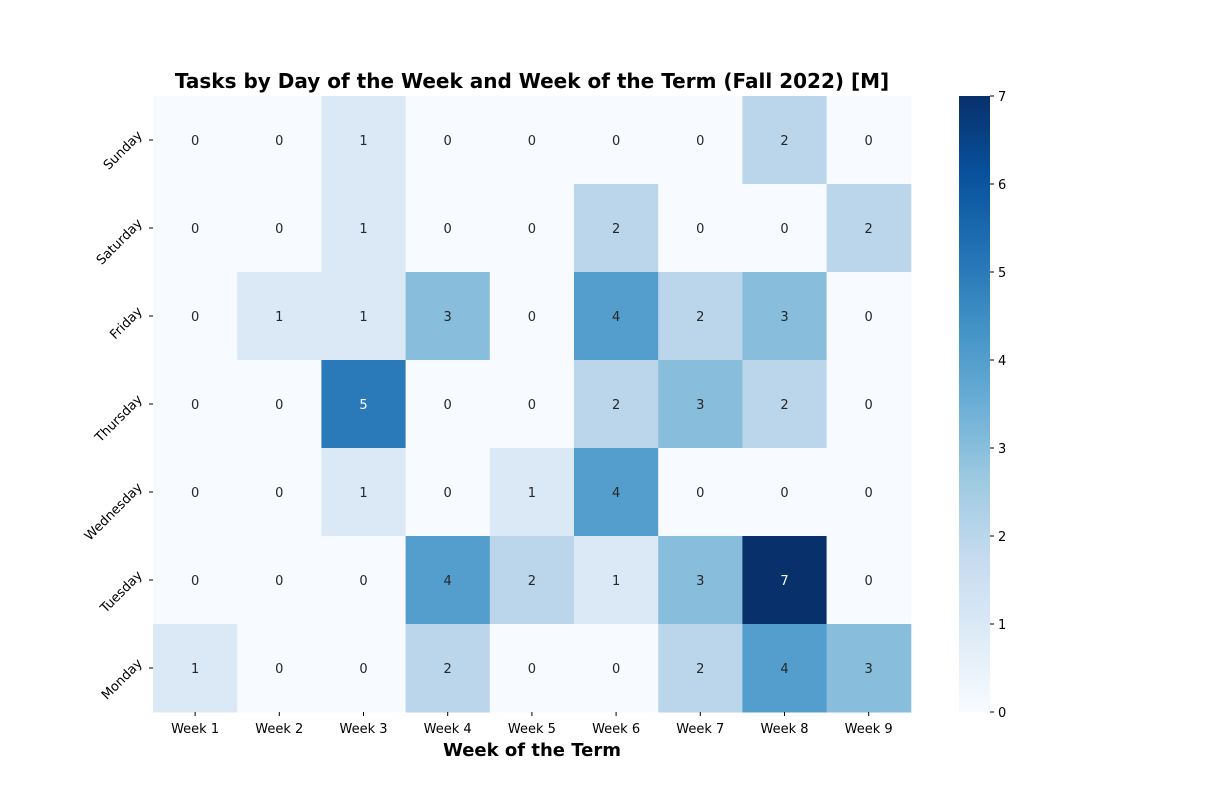 The image size is (1223, 800). Describe the element at coordinates (982, 405) in the screenshot. I see `colorbar: 0 1 2 3 4 5 6 7` at that location.